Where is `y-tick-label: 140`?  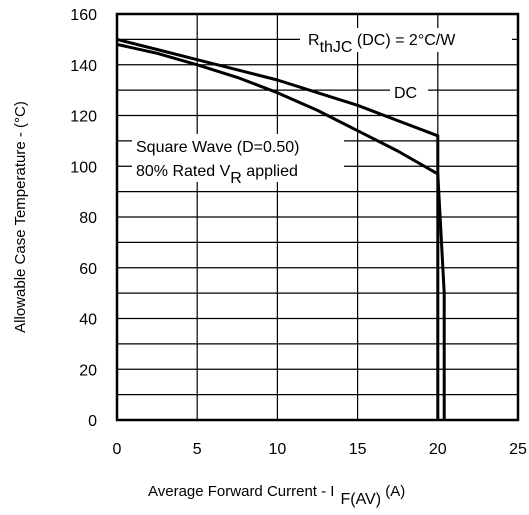 y-tick-label: 140 is located at coordinates (83, 66).